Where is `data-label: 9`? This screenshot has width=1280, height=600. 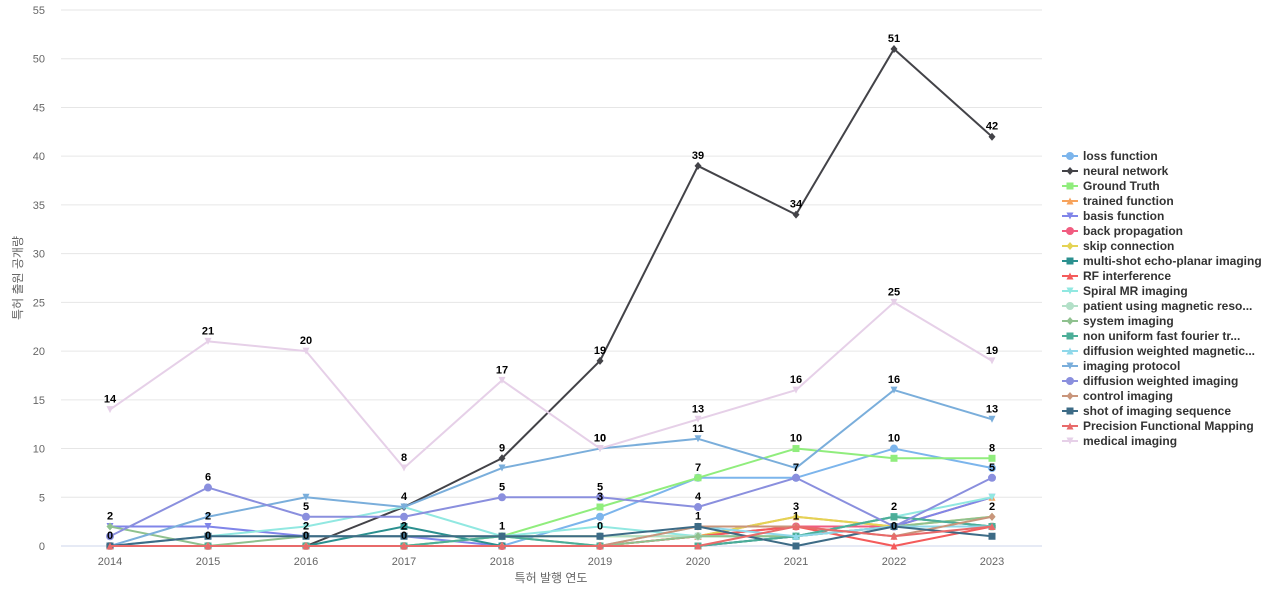 data-label: 9 is located at coordinates (502, 448).